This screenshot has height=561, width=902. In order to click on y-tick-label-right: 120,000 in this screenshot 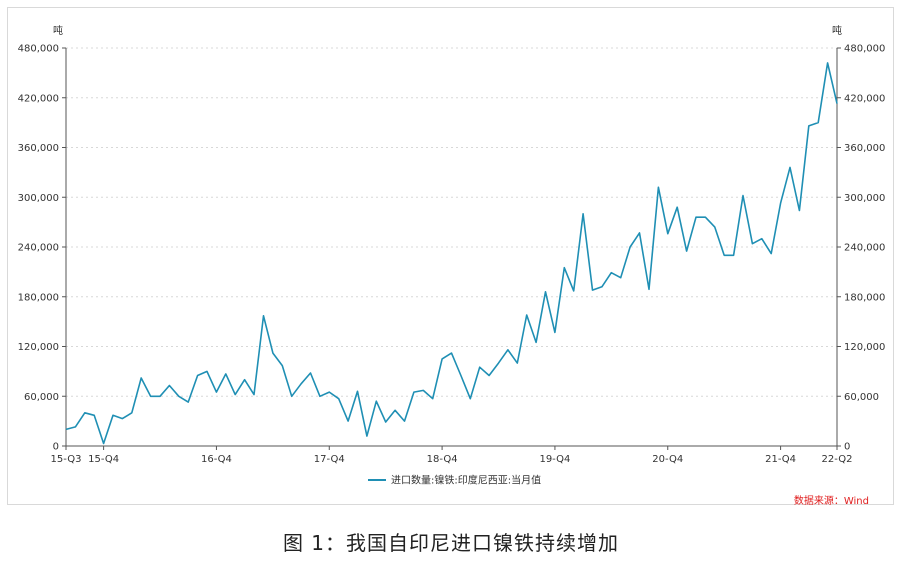, I will do `click(864, 347)`.